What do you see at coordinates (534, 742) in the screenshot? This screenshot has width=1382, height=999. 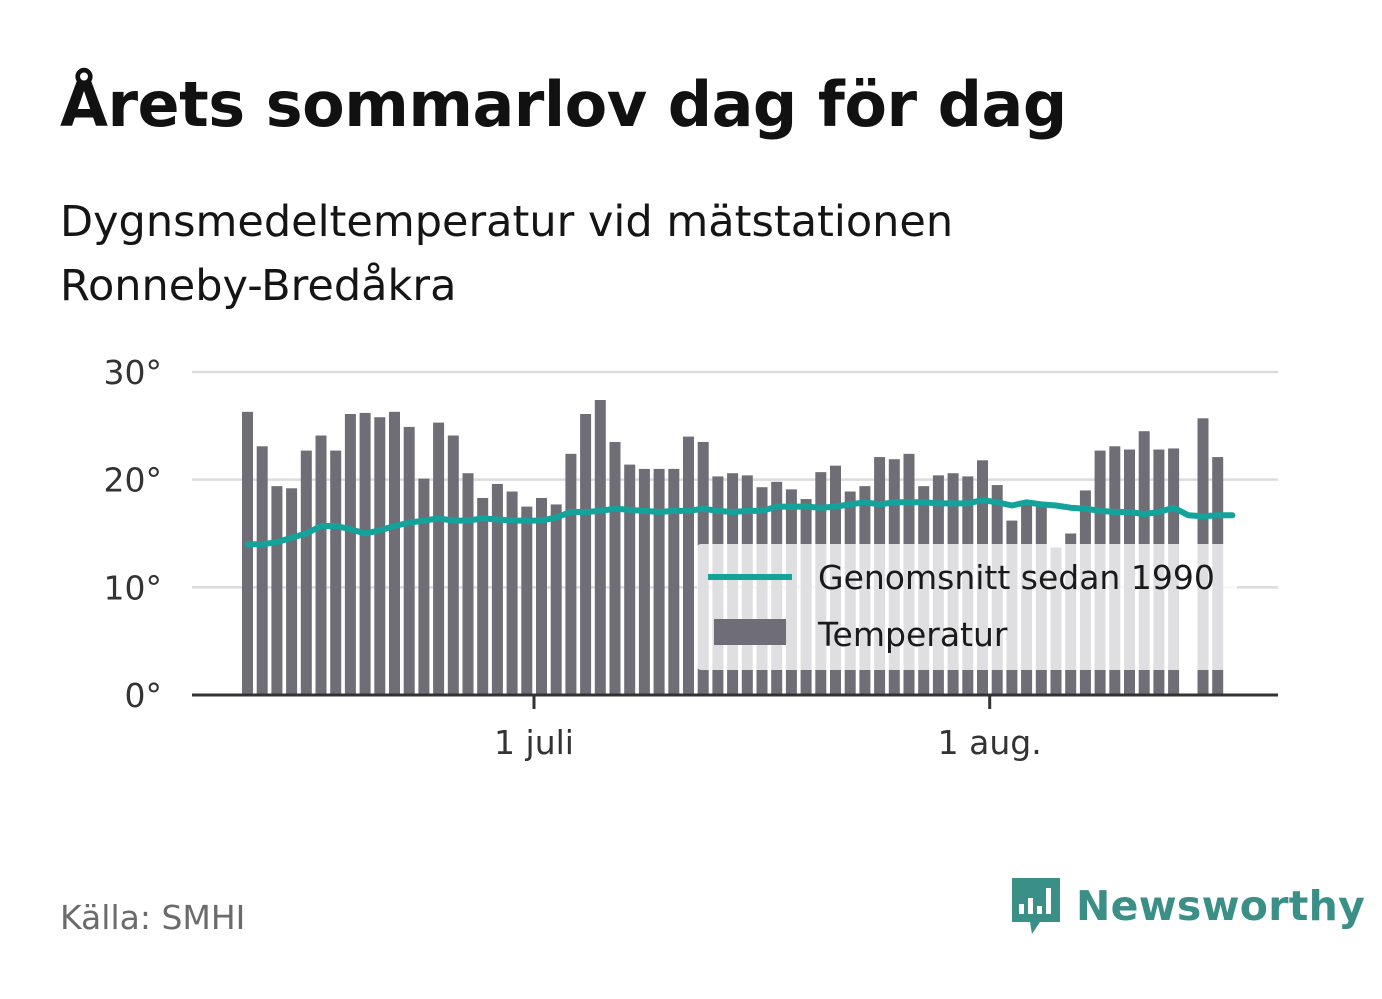 I see `x-tick-label: 1 juli` at bounding box center [534, 742].